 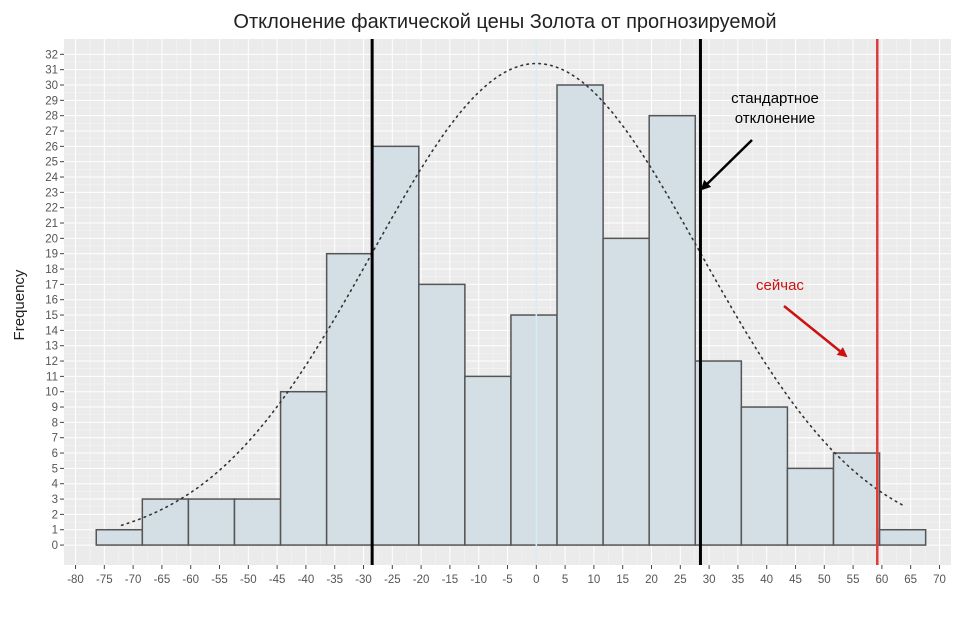 I want to click on x-tick-label: 60, so click(x=881, y=580).